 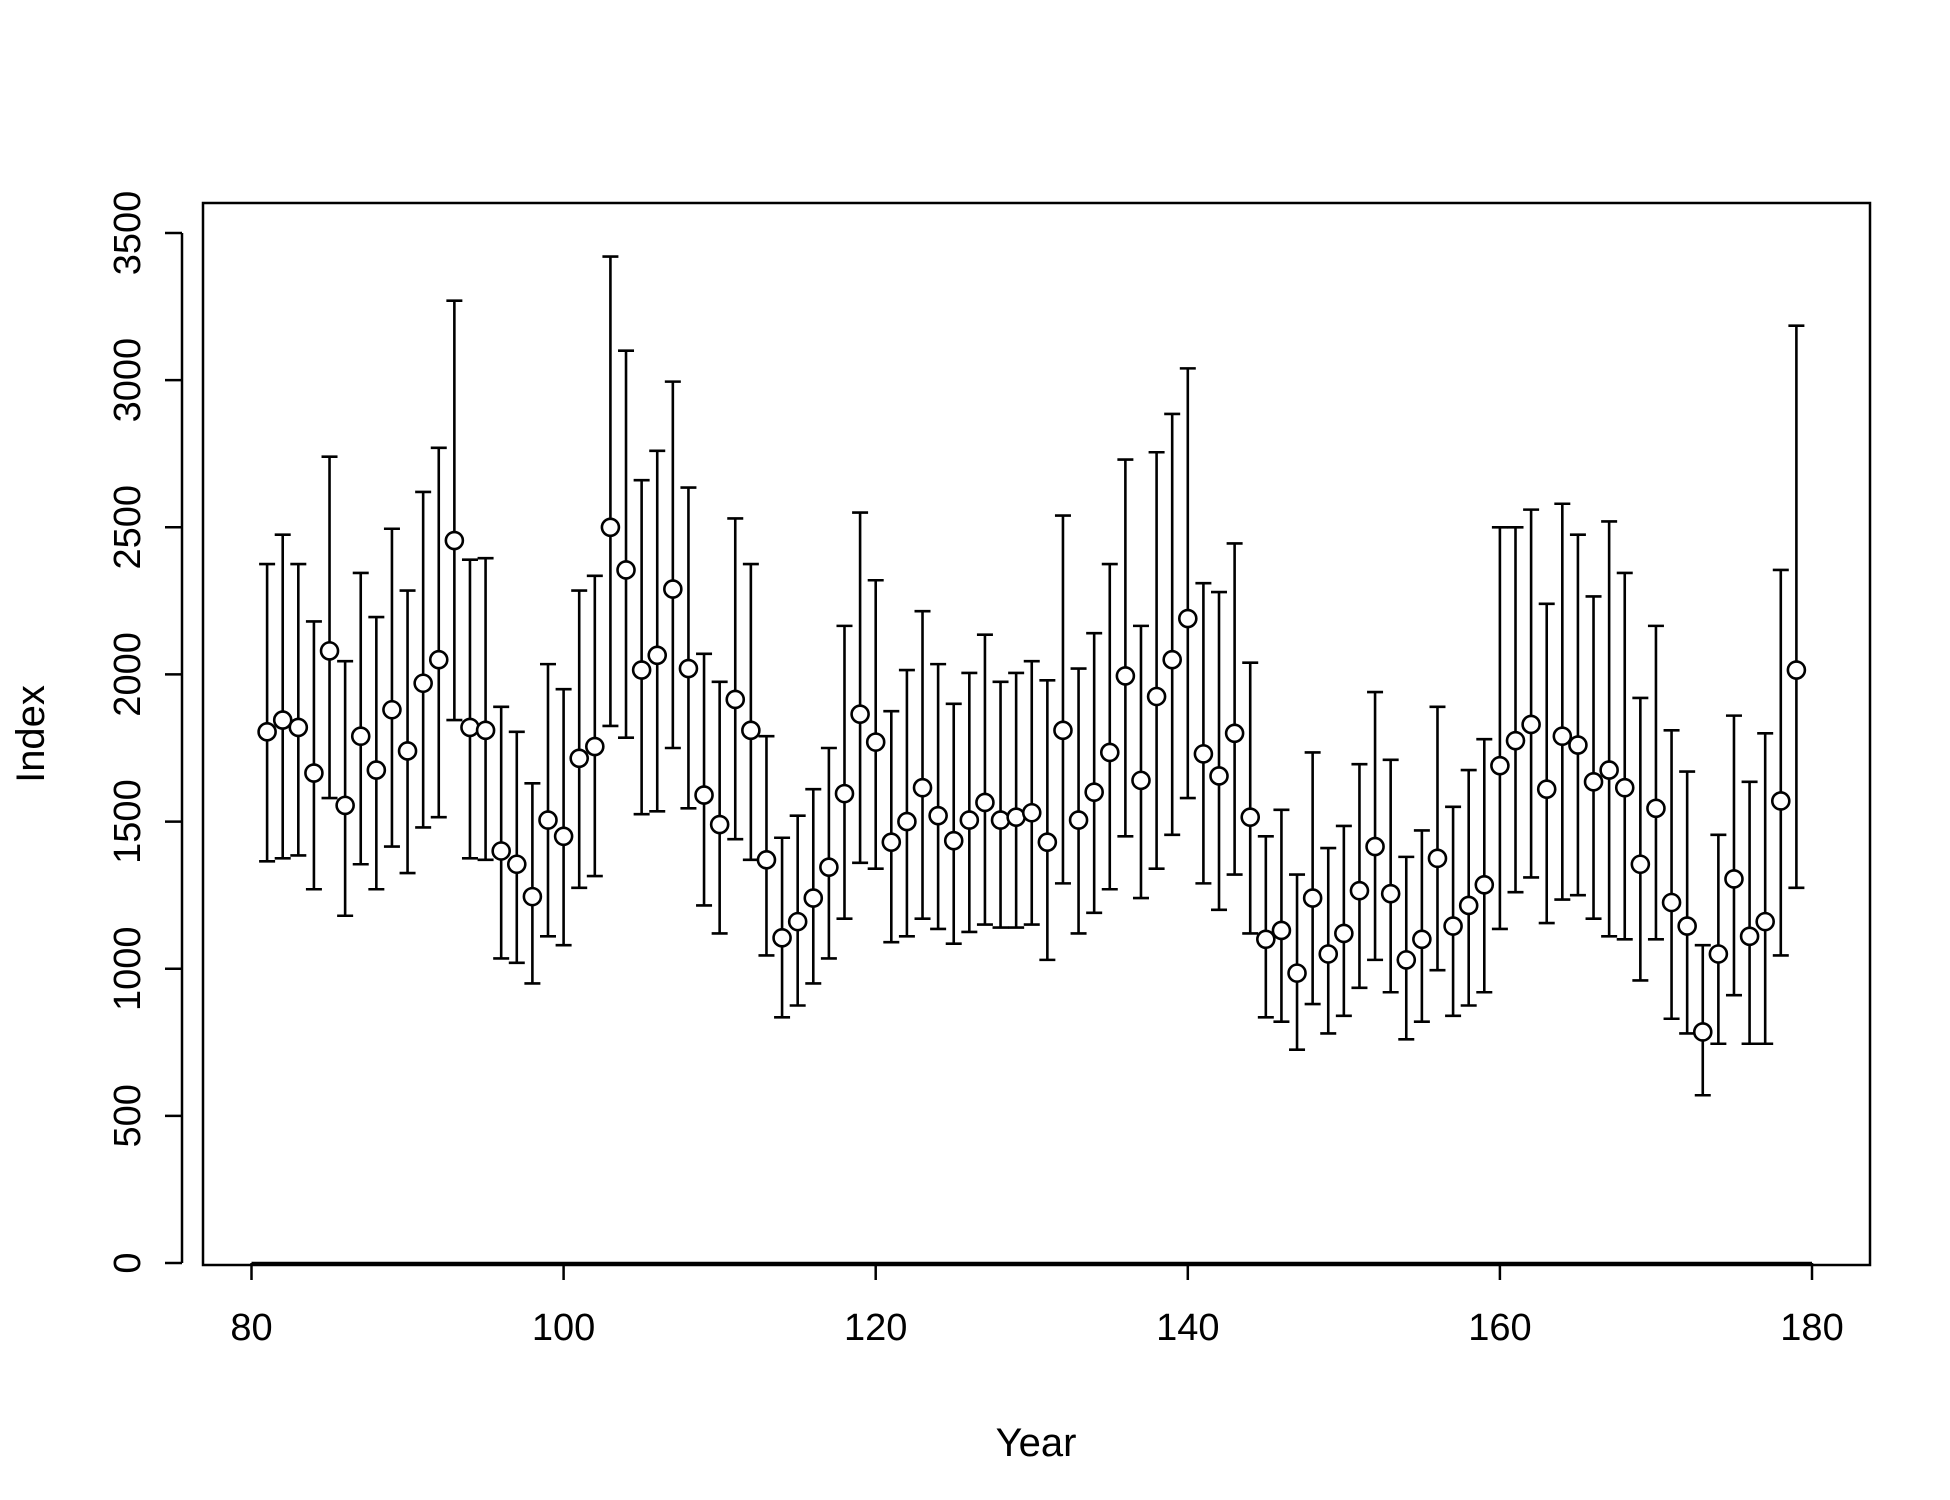 I want to click on y-tick-label: 500, so click(x=128, y=1115).